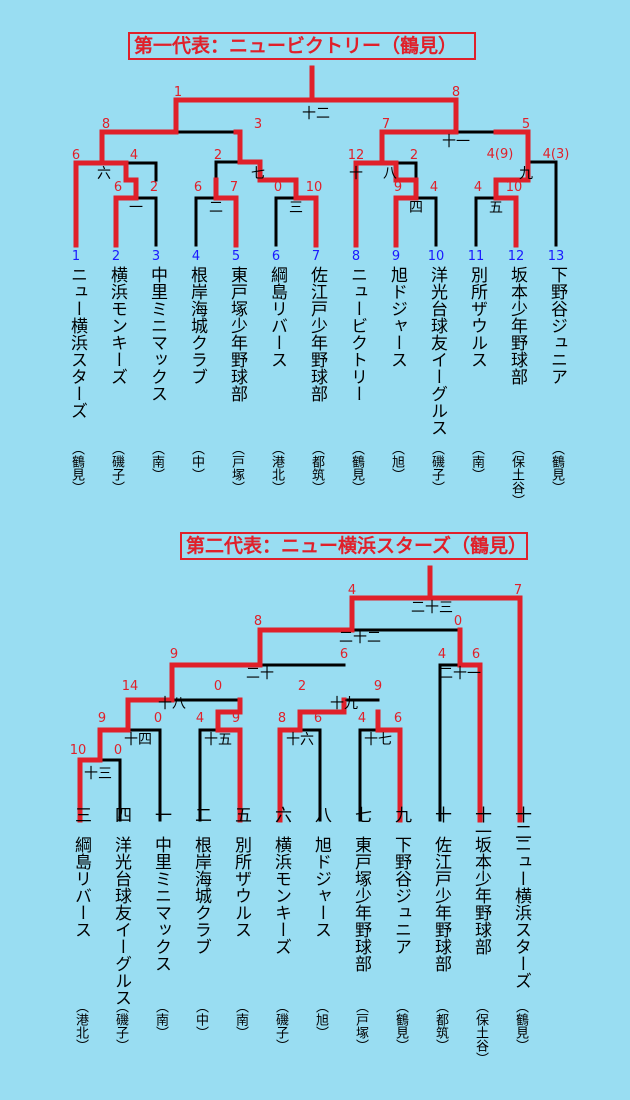 This screenshot has width=630, height=1100. I want to click on team-area: （保土谷）, so click(480, 1032).